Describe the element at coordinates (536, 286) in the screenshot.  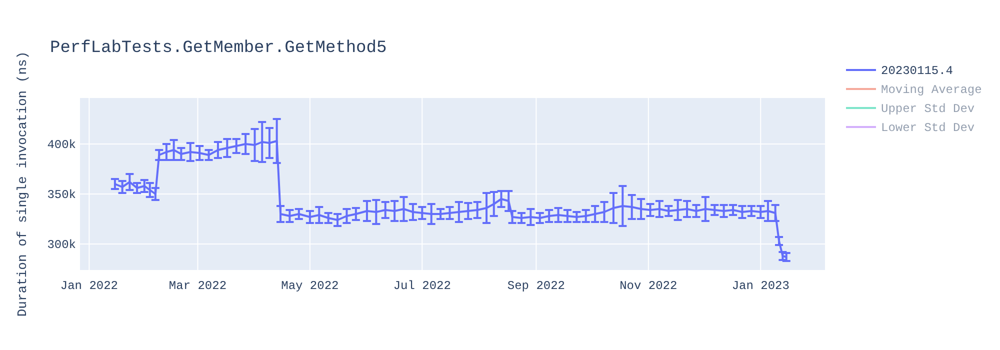
I see `x-tick-label: Sep 2022` at that location.